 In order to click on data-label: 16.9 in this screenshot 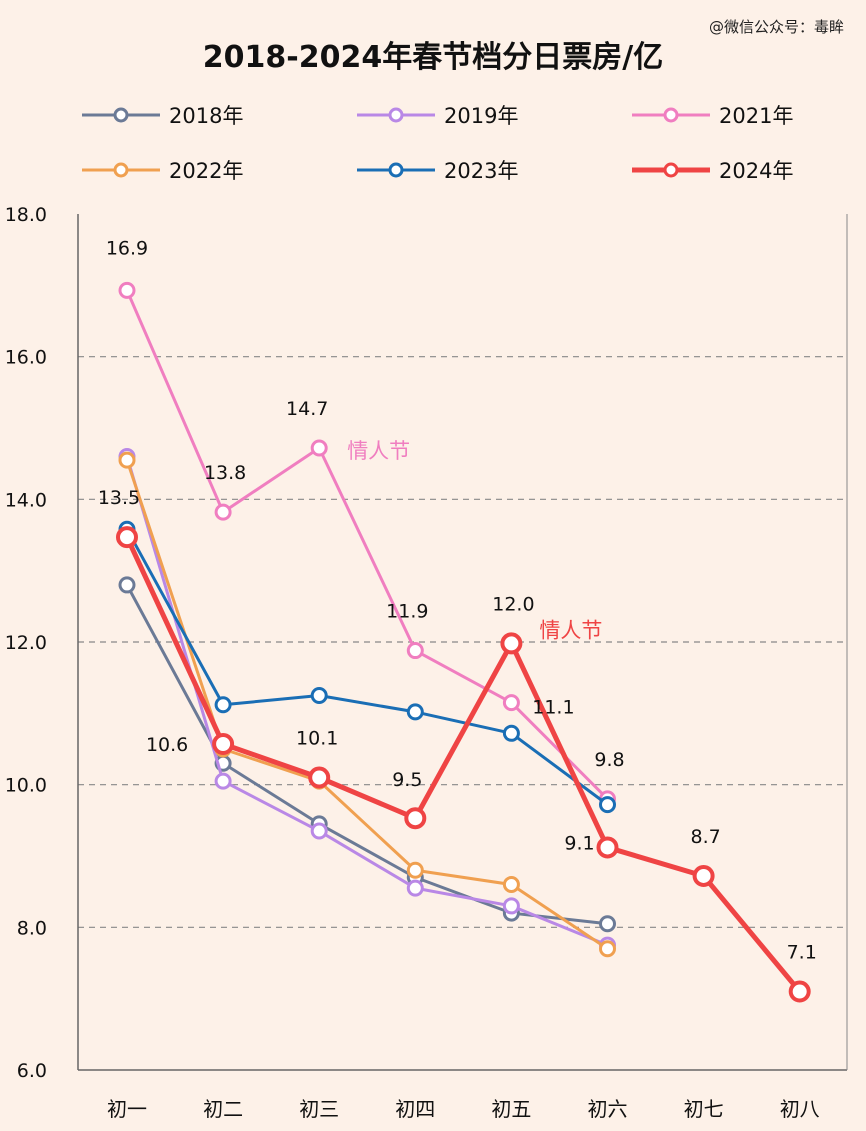, I will do `click(127, 248)`.